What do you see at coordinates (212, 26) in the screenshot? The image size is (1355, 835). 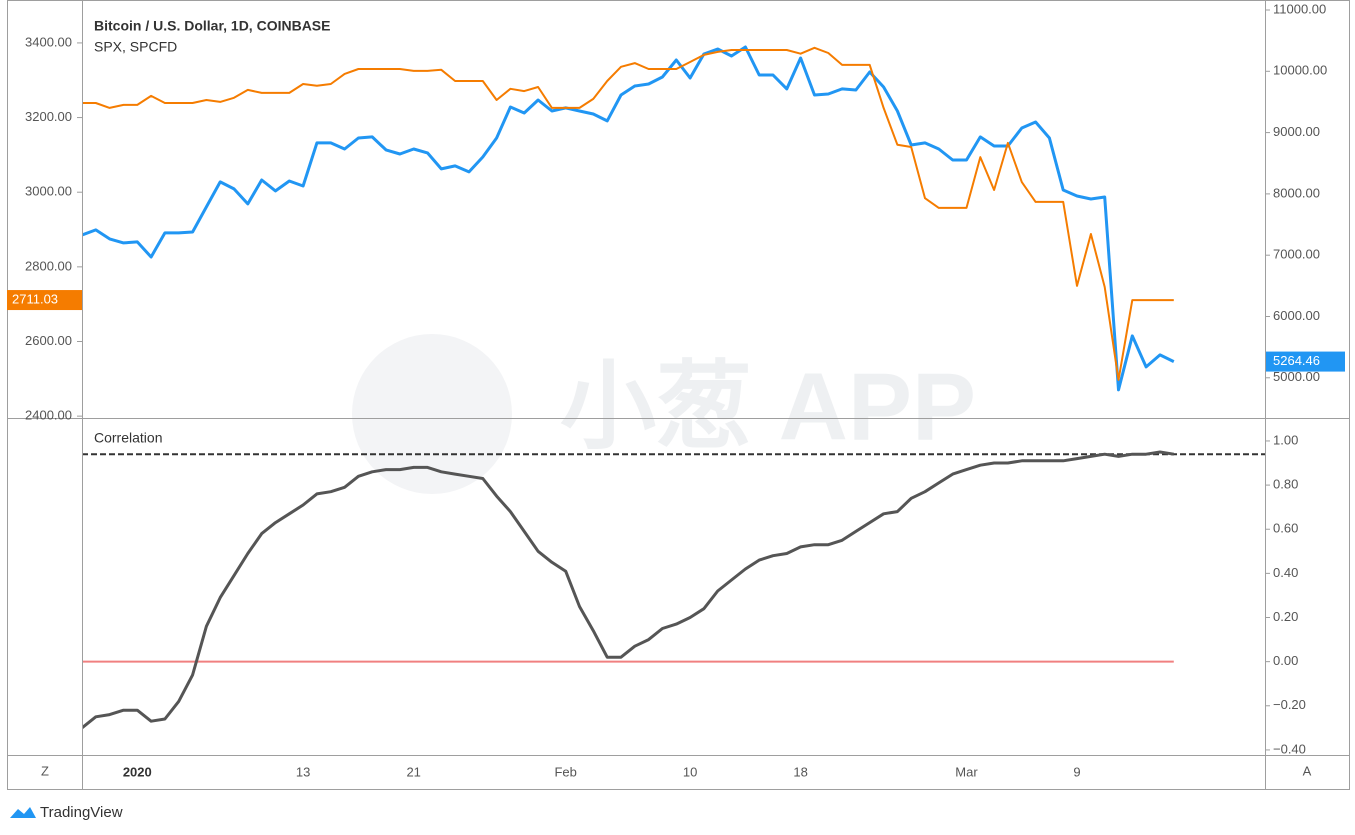 I see `legend-entry: Bitcoin / U.S. Dollar, 1D, COINBASE` at bounding box center [212, 26].